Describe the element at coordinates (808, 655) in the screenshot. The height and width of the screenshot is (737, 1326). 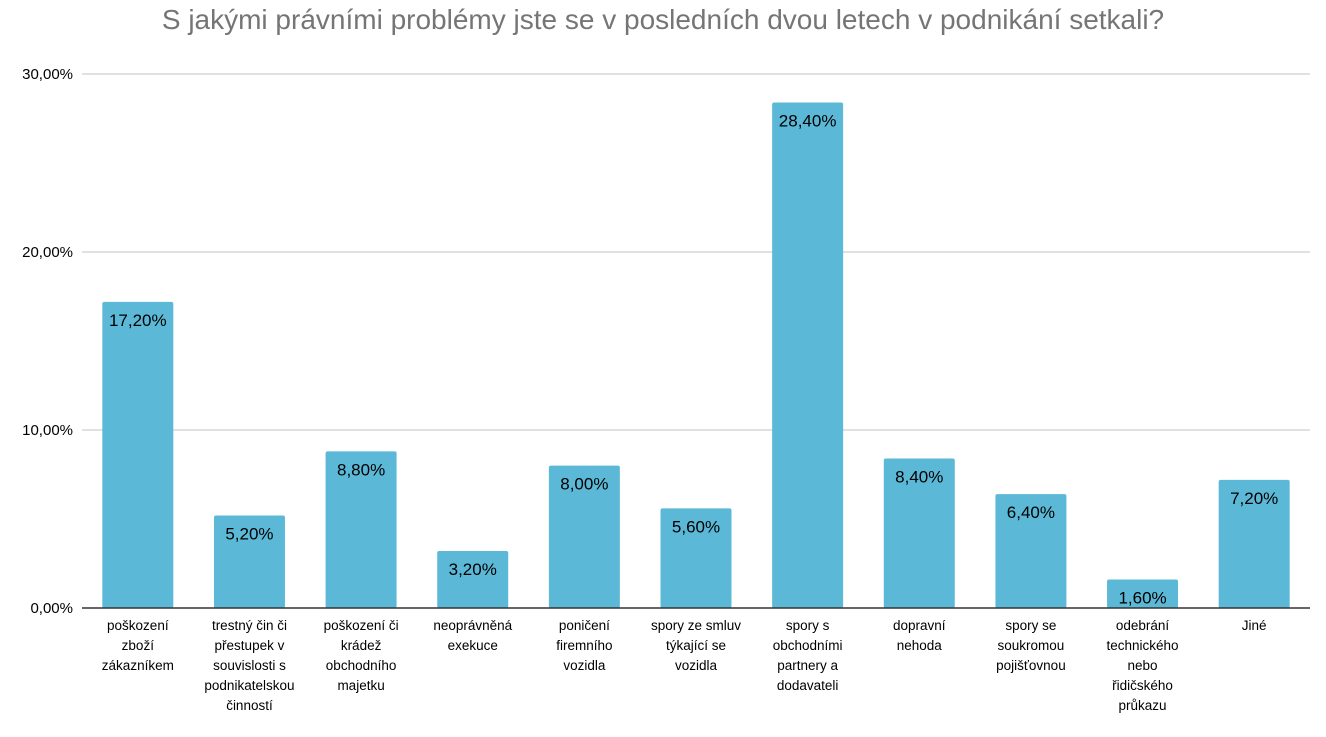
I see `x-category-label: spory s obchodními partnery a dodavateli` at that location.